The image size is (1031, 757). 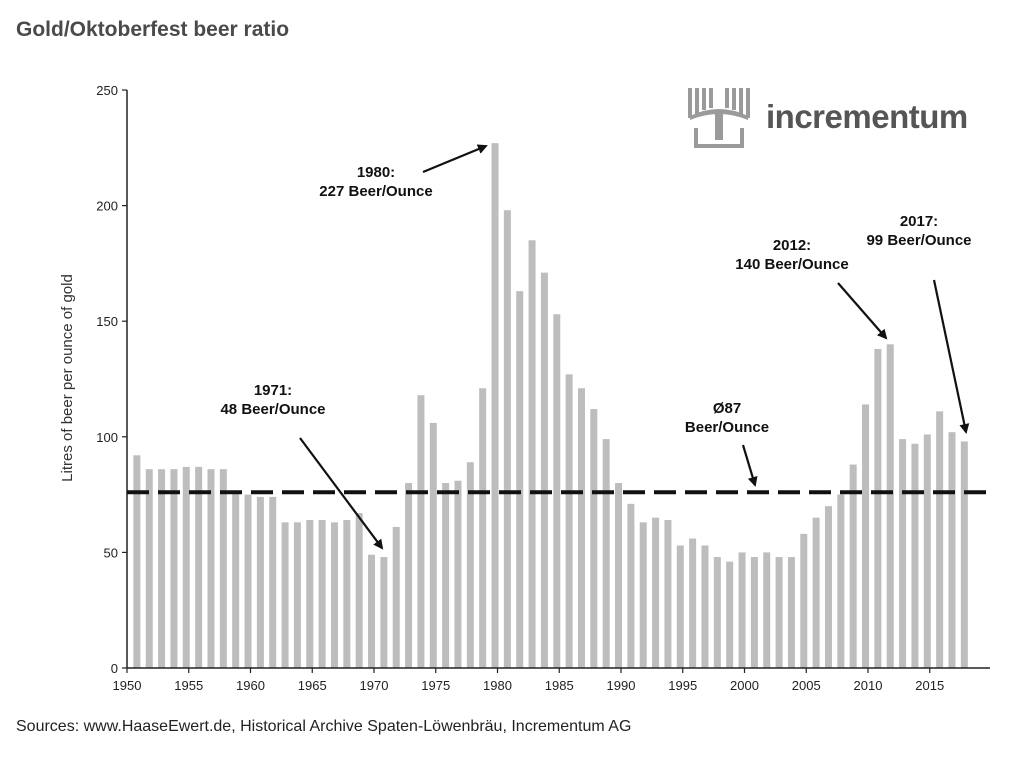 I want to click on bar-1987, so click(x=594, y=538).